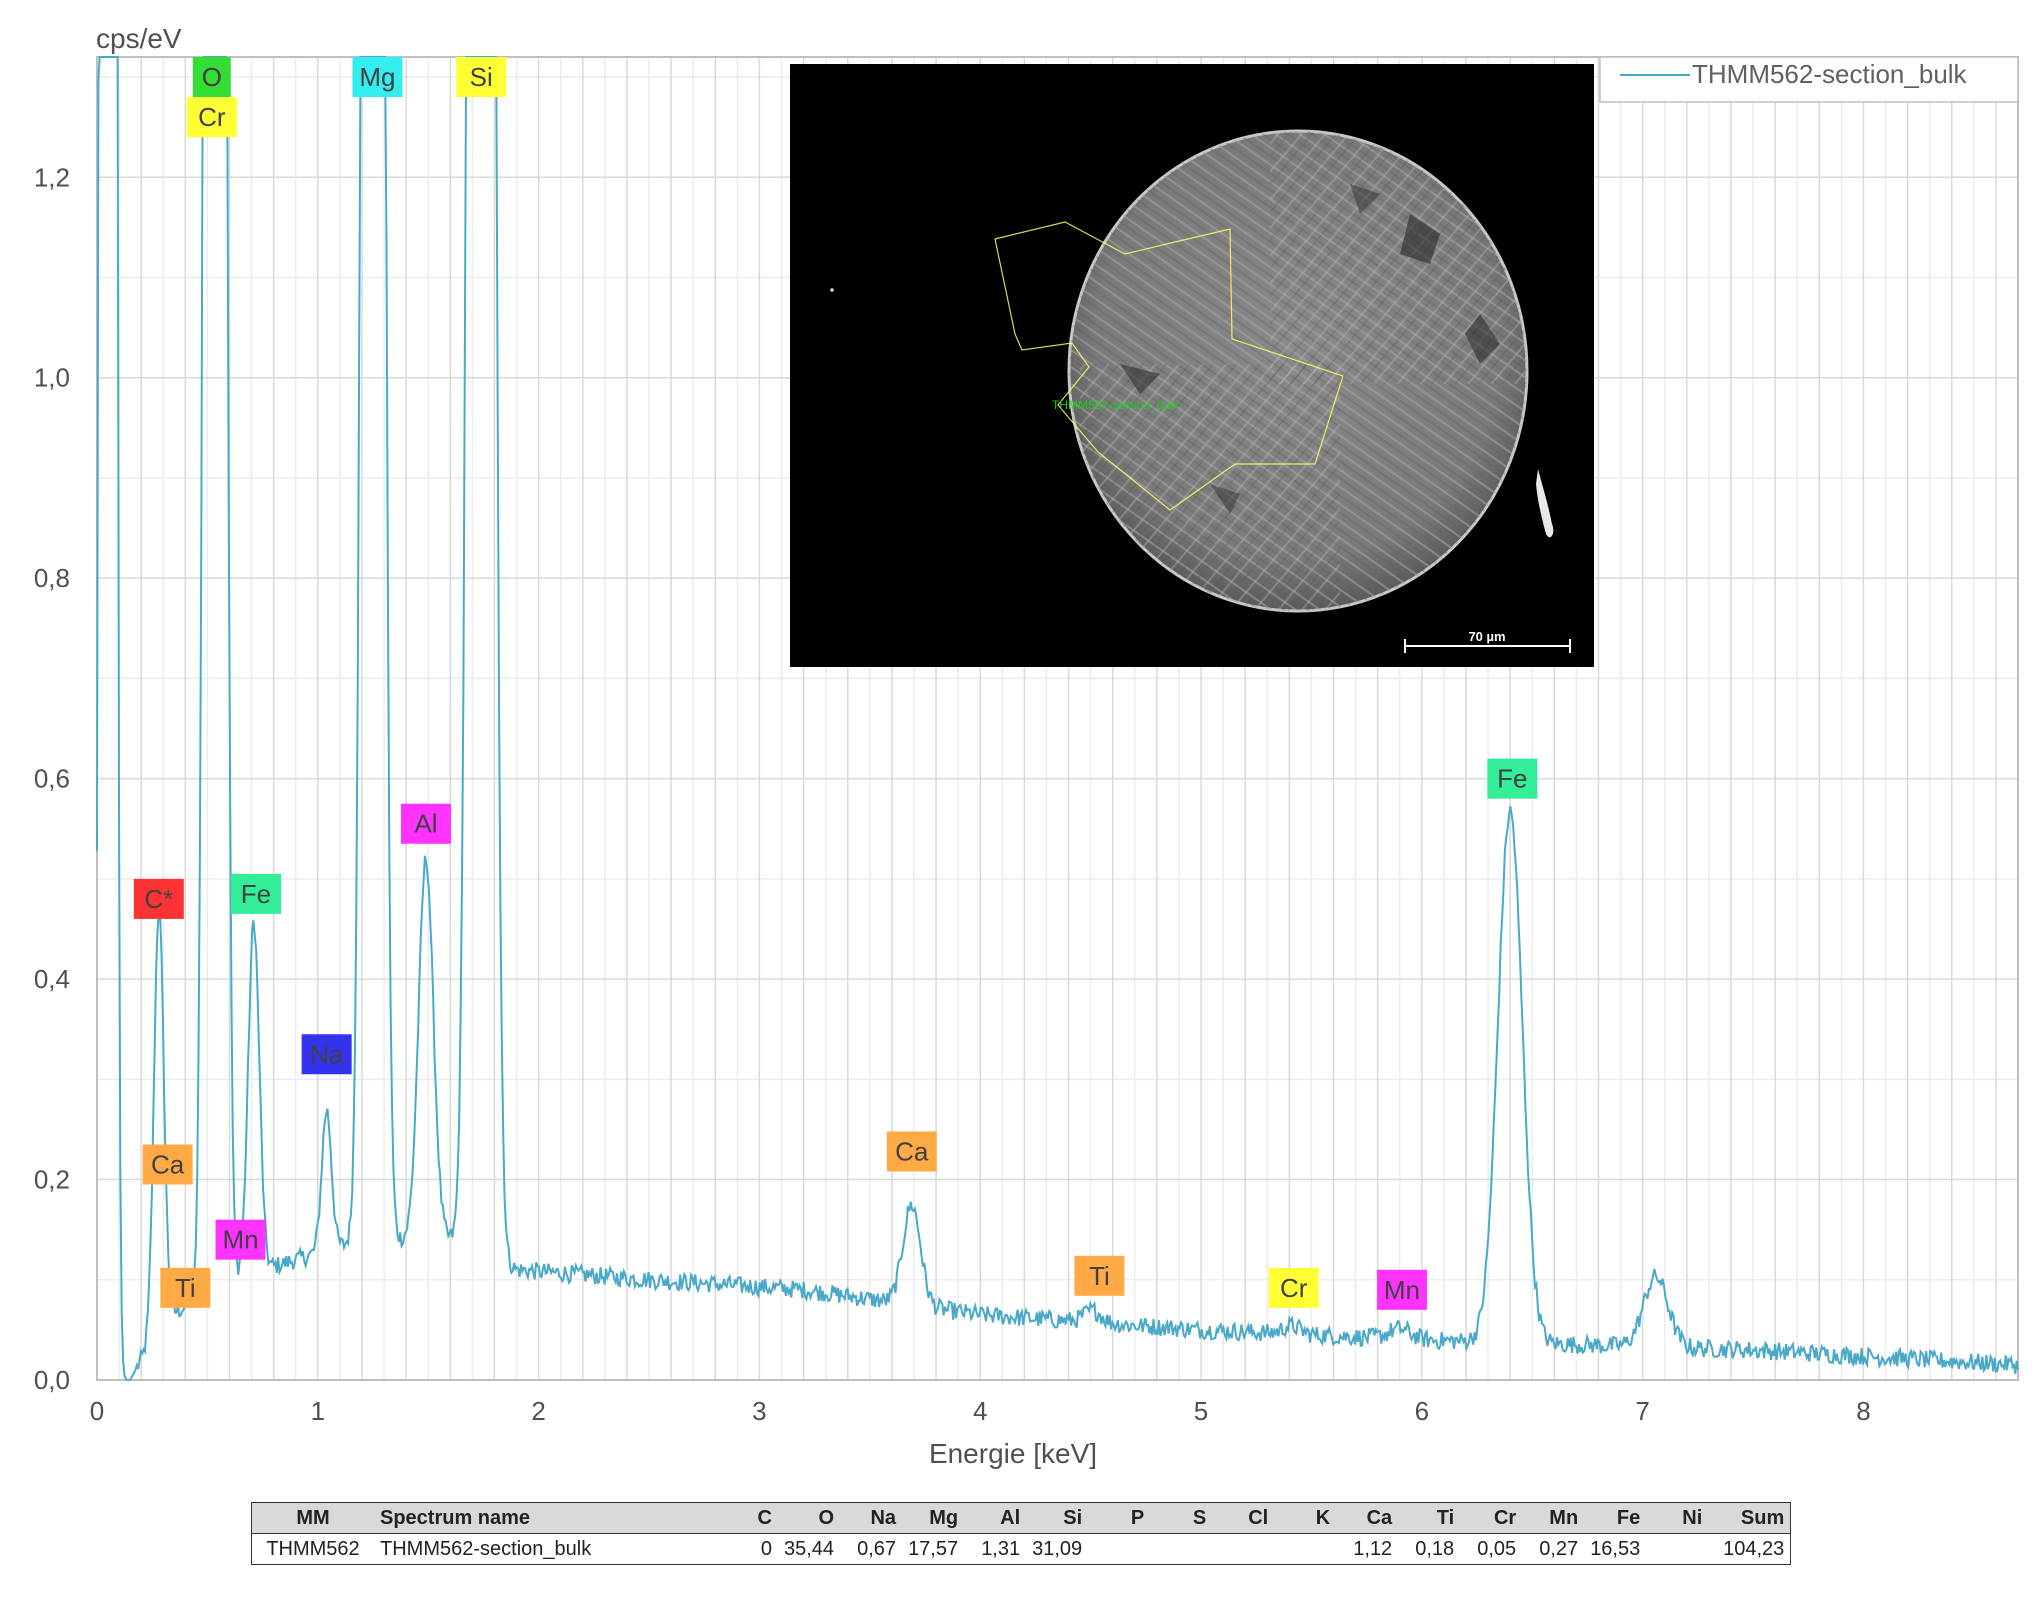 The height and width of the screenshot is (1599, 2038). Describe the element at coordinates (871, 1549) in the screenshot. I see `cell-na: 0,67` at that location.